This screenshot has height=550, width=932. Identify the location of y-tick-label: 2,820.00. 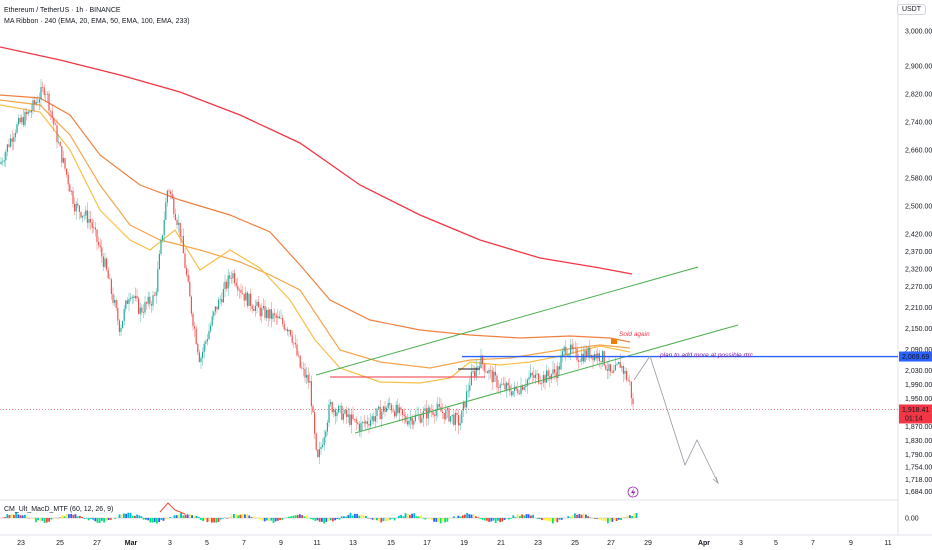
(918, 95).